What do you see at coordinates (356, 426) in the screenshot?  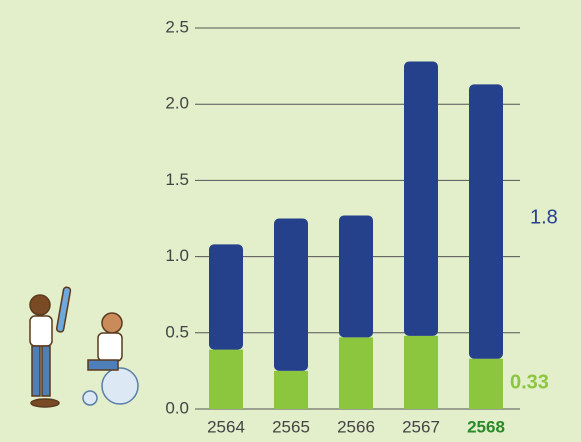 I see `x-tick-label: 2566` at bounding box center [356, 426].